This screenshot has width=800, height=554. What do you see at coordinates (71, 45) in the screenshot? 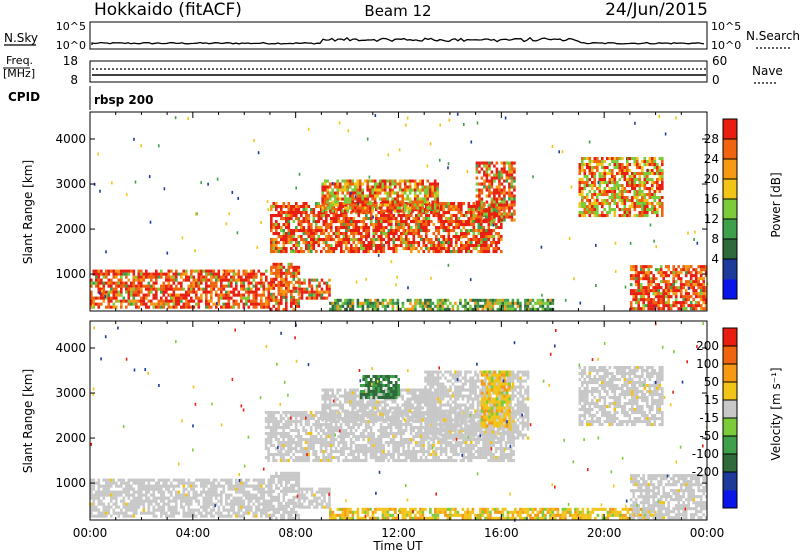
I see `nsky-bottom-tick: 10^0` at bounding box center [71, 45].